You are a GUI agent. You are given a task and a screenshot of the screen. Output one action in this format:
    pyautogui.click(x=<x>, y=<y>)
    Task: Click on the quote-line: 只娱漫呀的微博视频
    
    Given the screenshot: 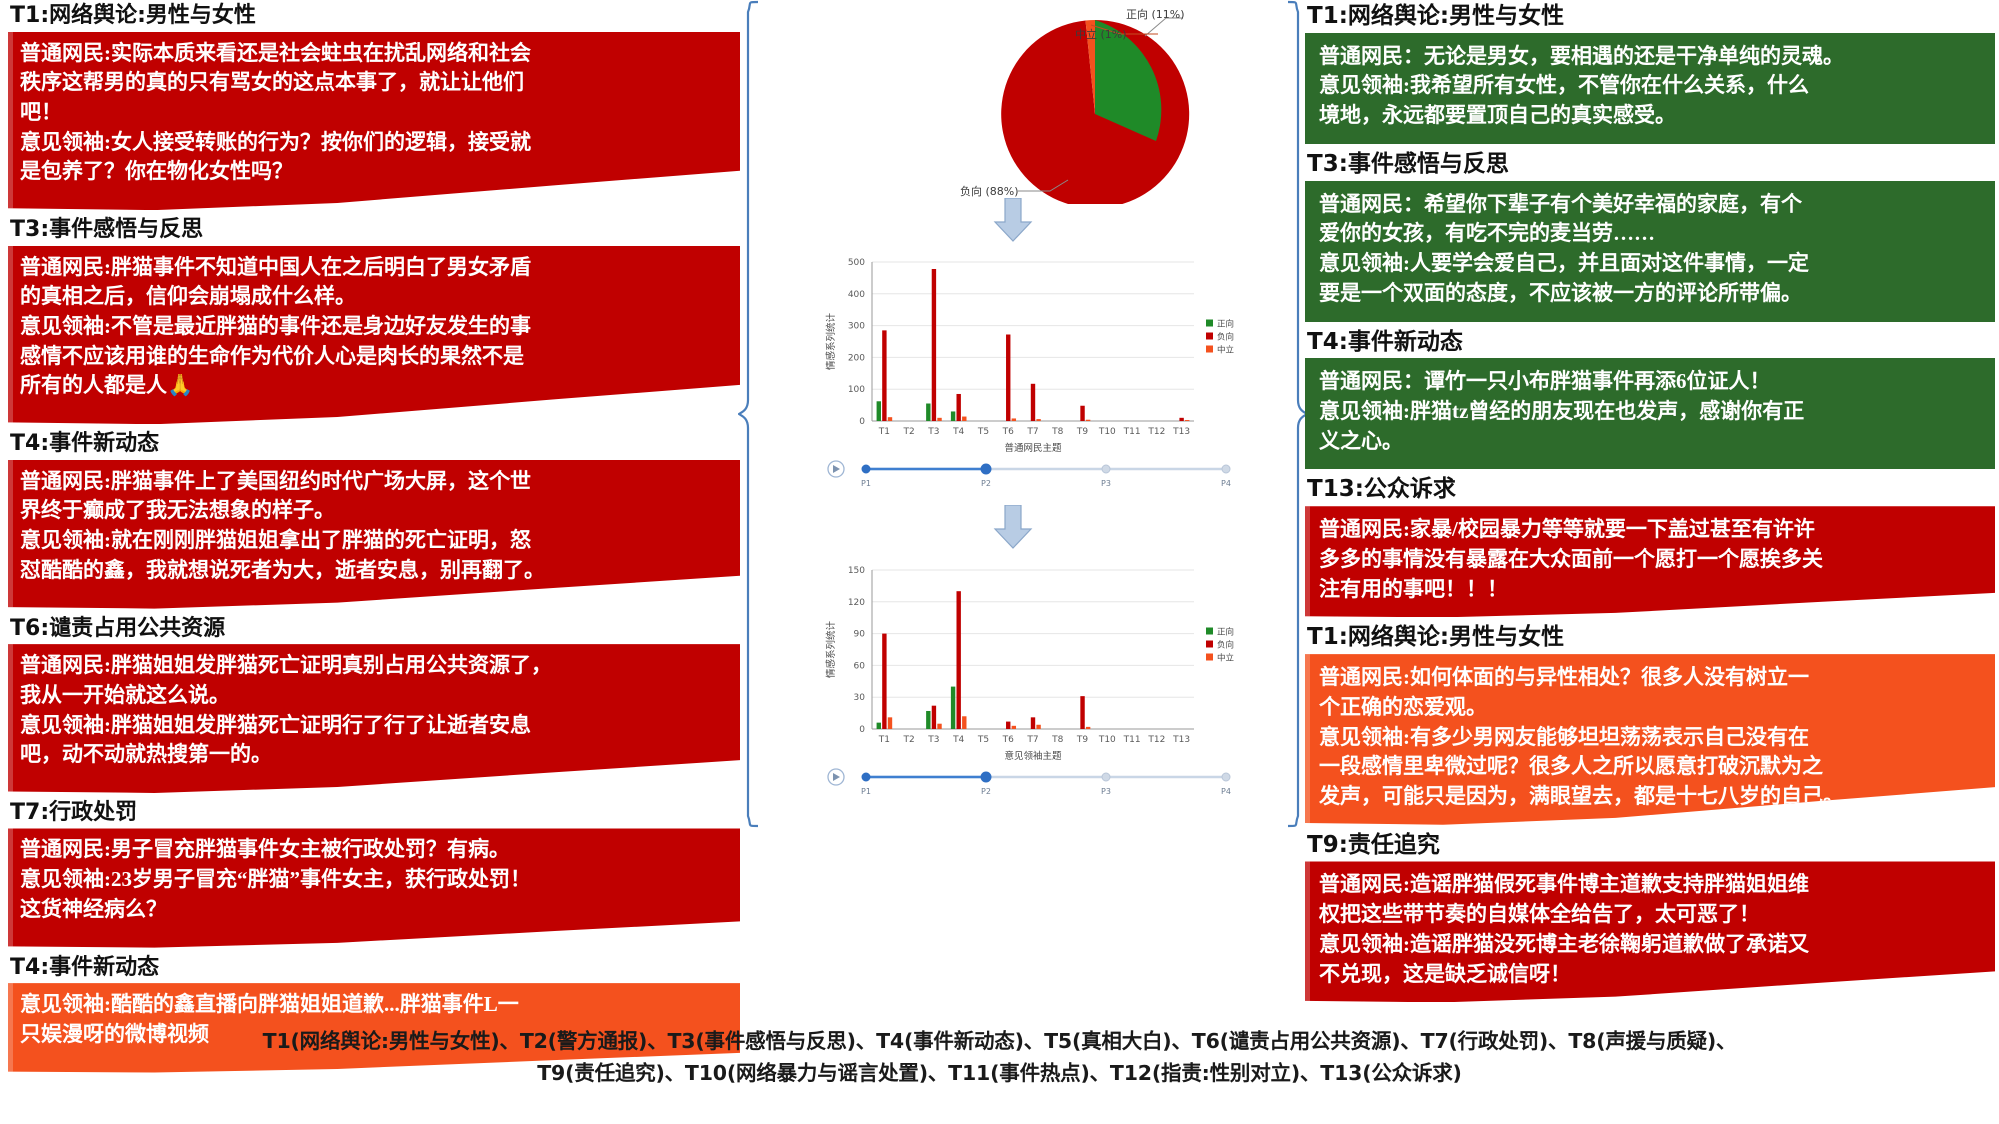 What is the action you would take?
    pyautogui.click(x=114, y=1033)
    